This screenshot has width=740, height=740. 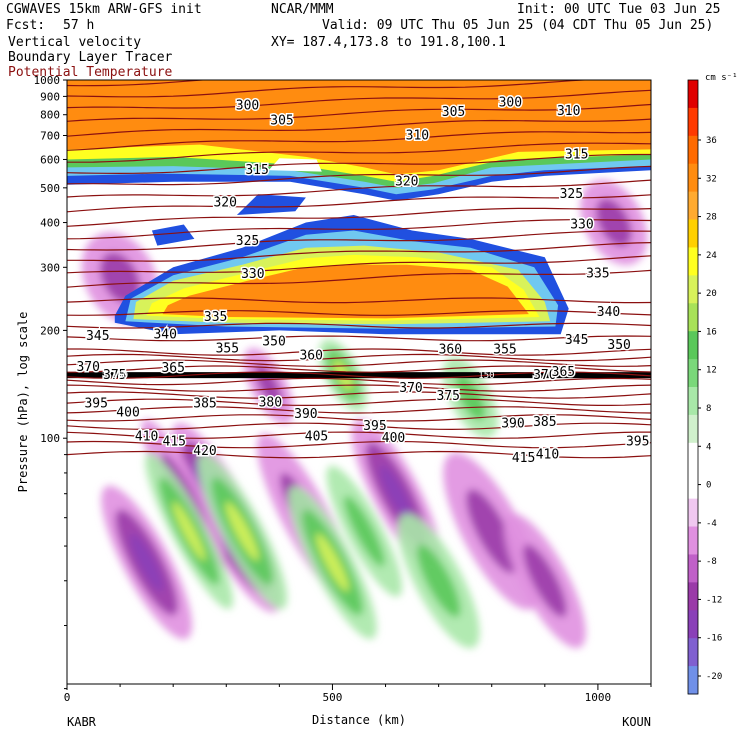 I want to click on colorbar-tick-label: 0, so click(x=708, y=486).